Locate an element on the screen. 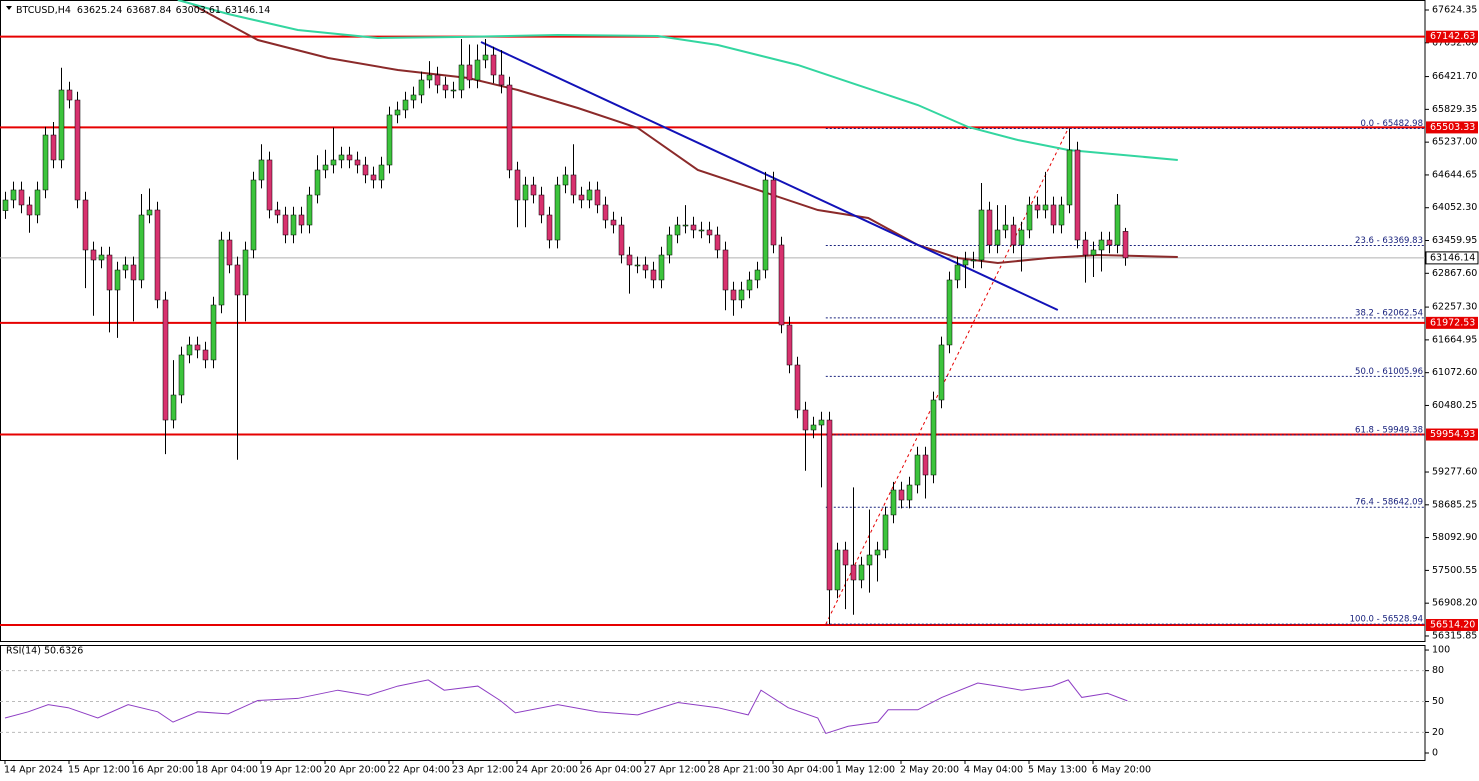 The width and height of the screenshot is (1479, 781). level-label: 65503.33 is located at coordinates (1452, 127).